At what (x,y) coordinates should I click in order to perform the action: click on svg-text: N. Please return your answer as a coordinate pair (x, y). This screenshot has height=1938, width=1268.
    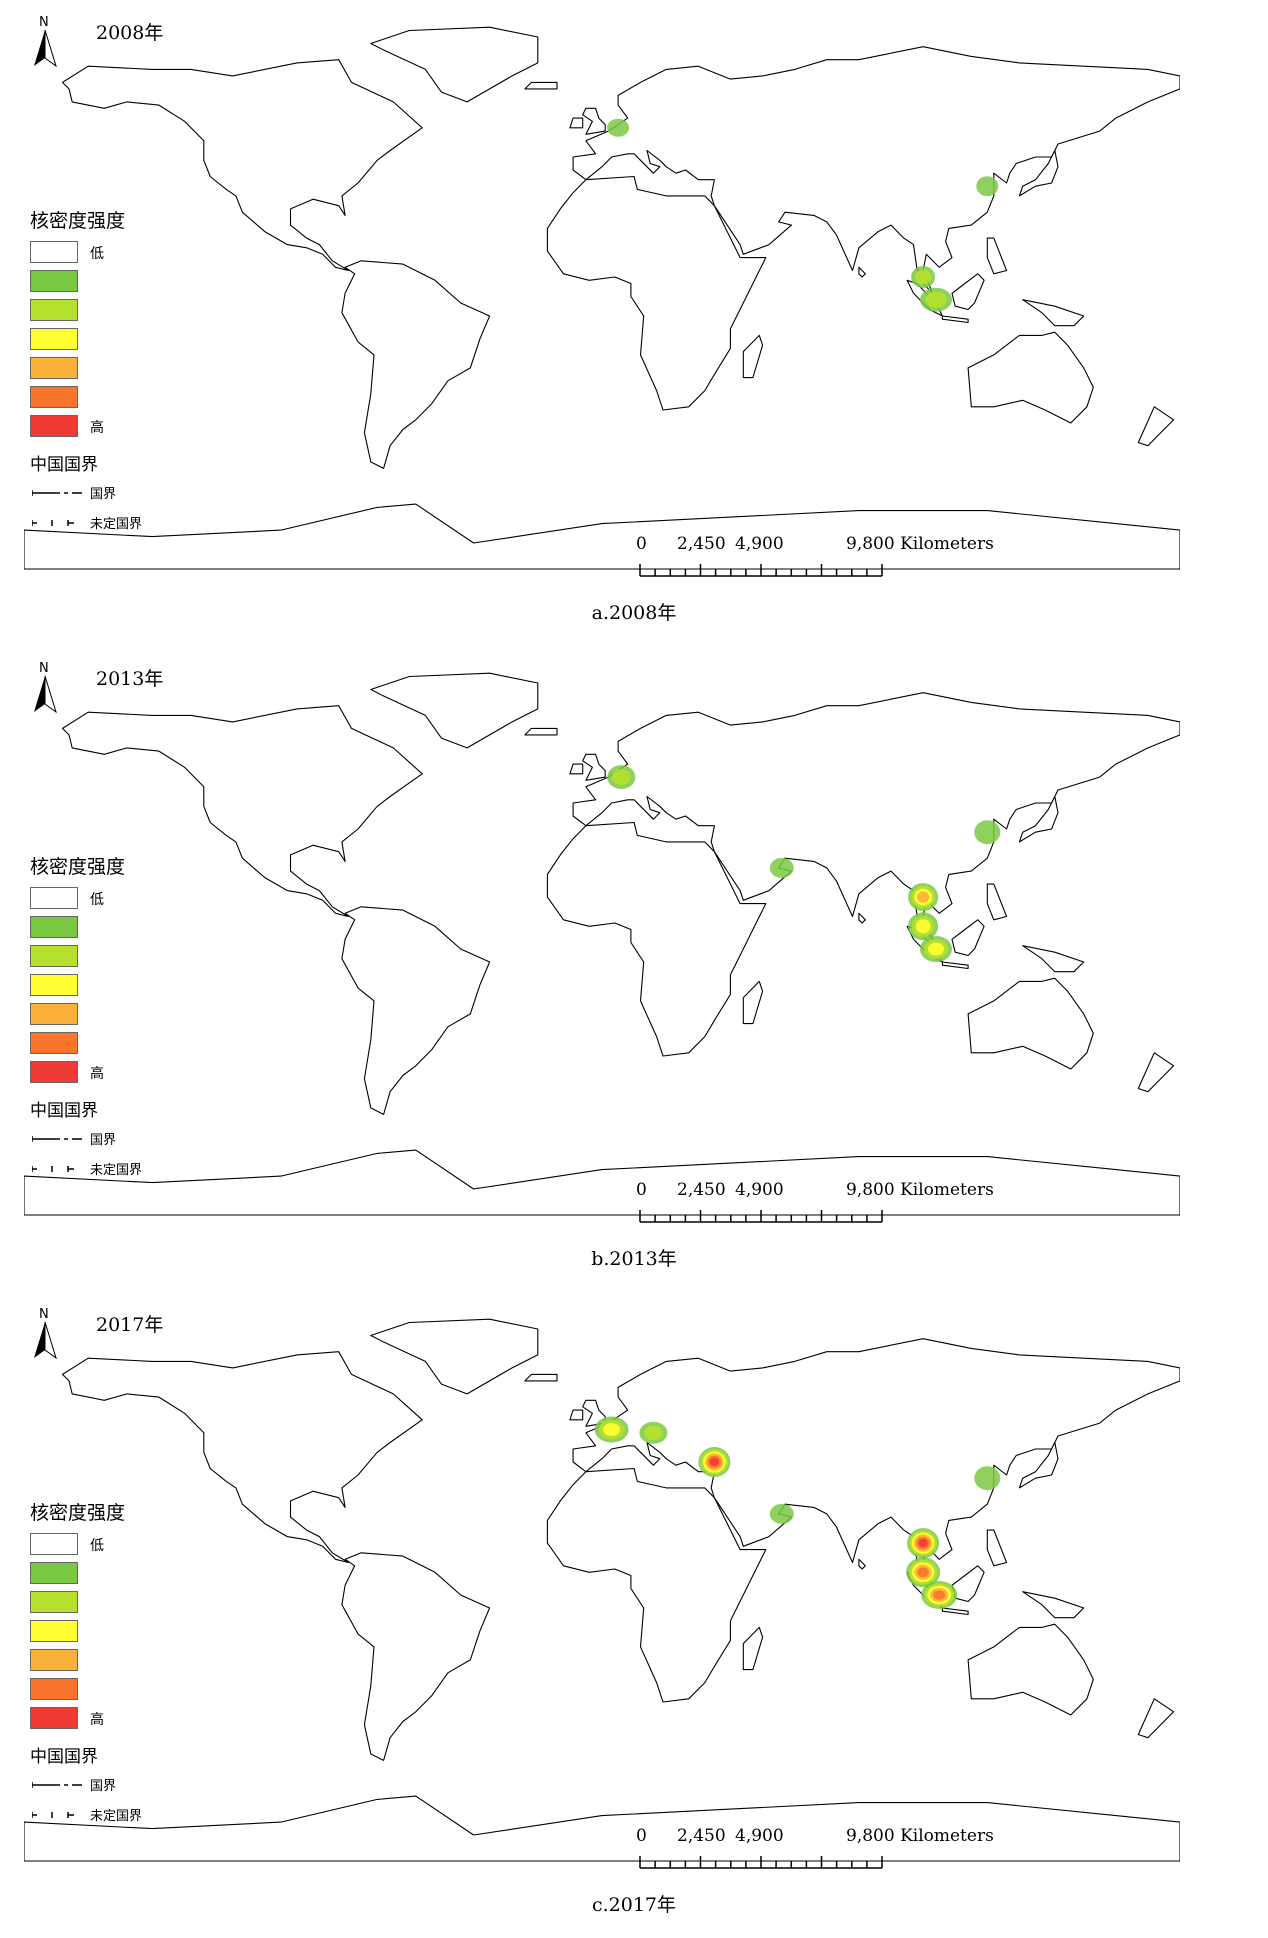
    Looking at the image, I should click on (44, 22).